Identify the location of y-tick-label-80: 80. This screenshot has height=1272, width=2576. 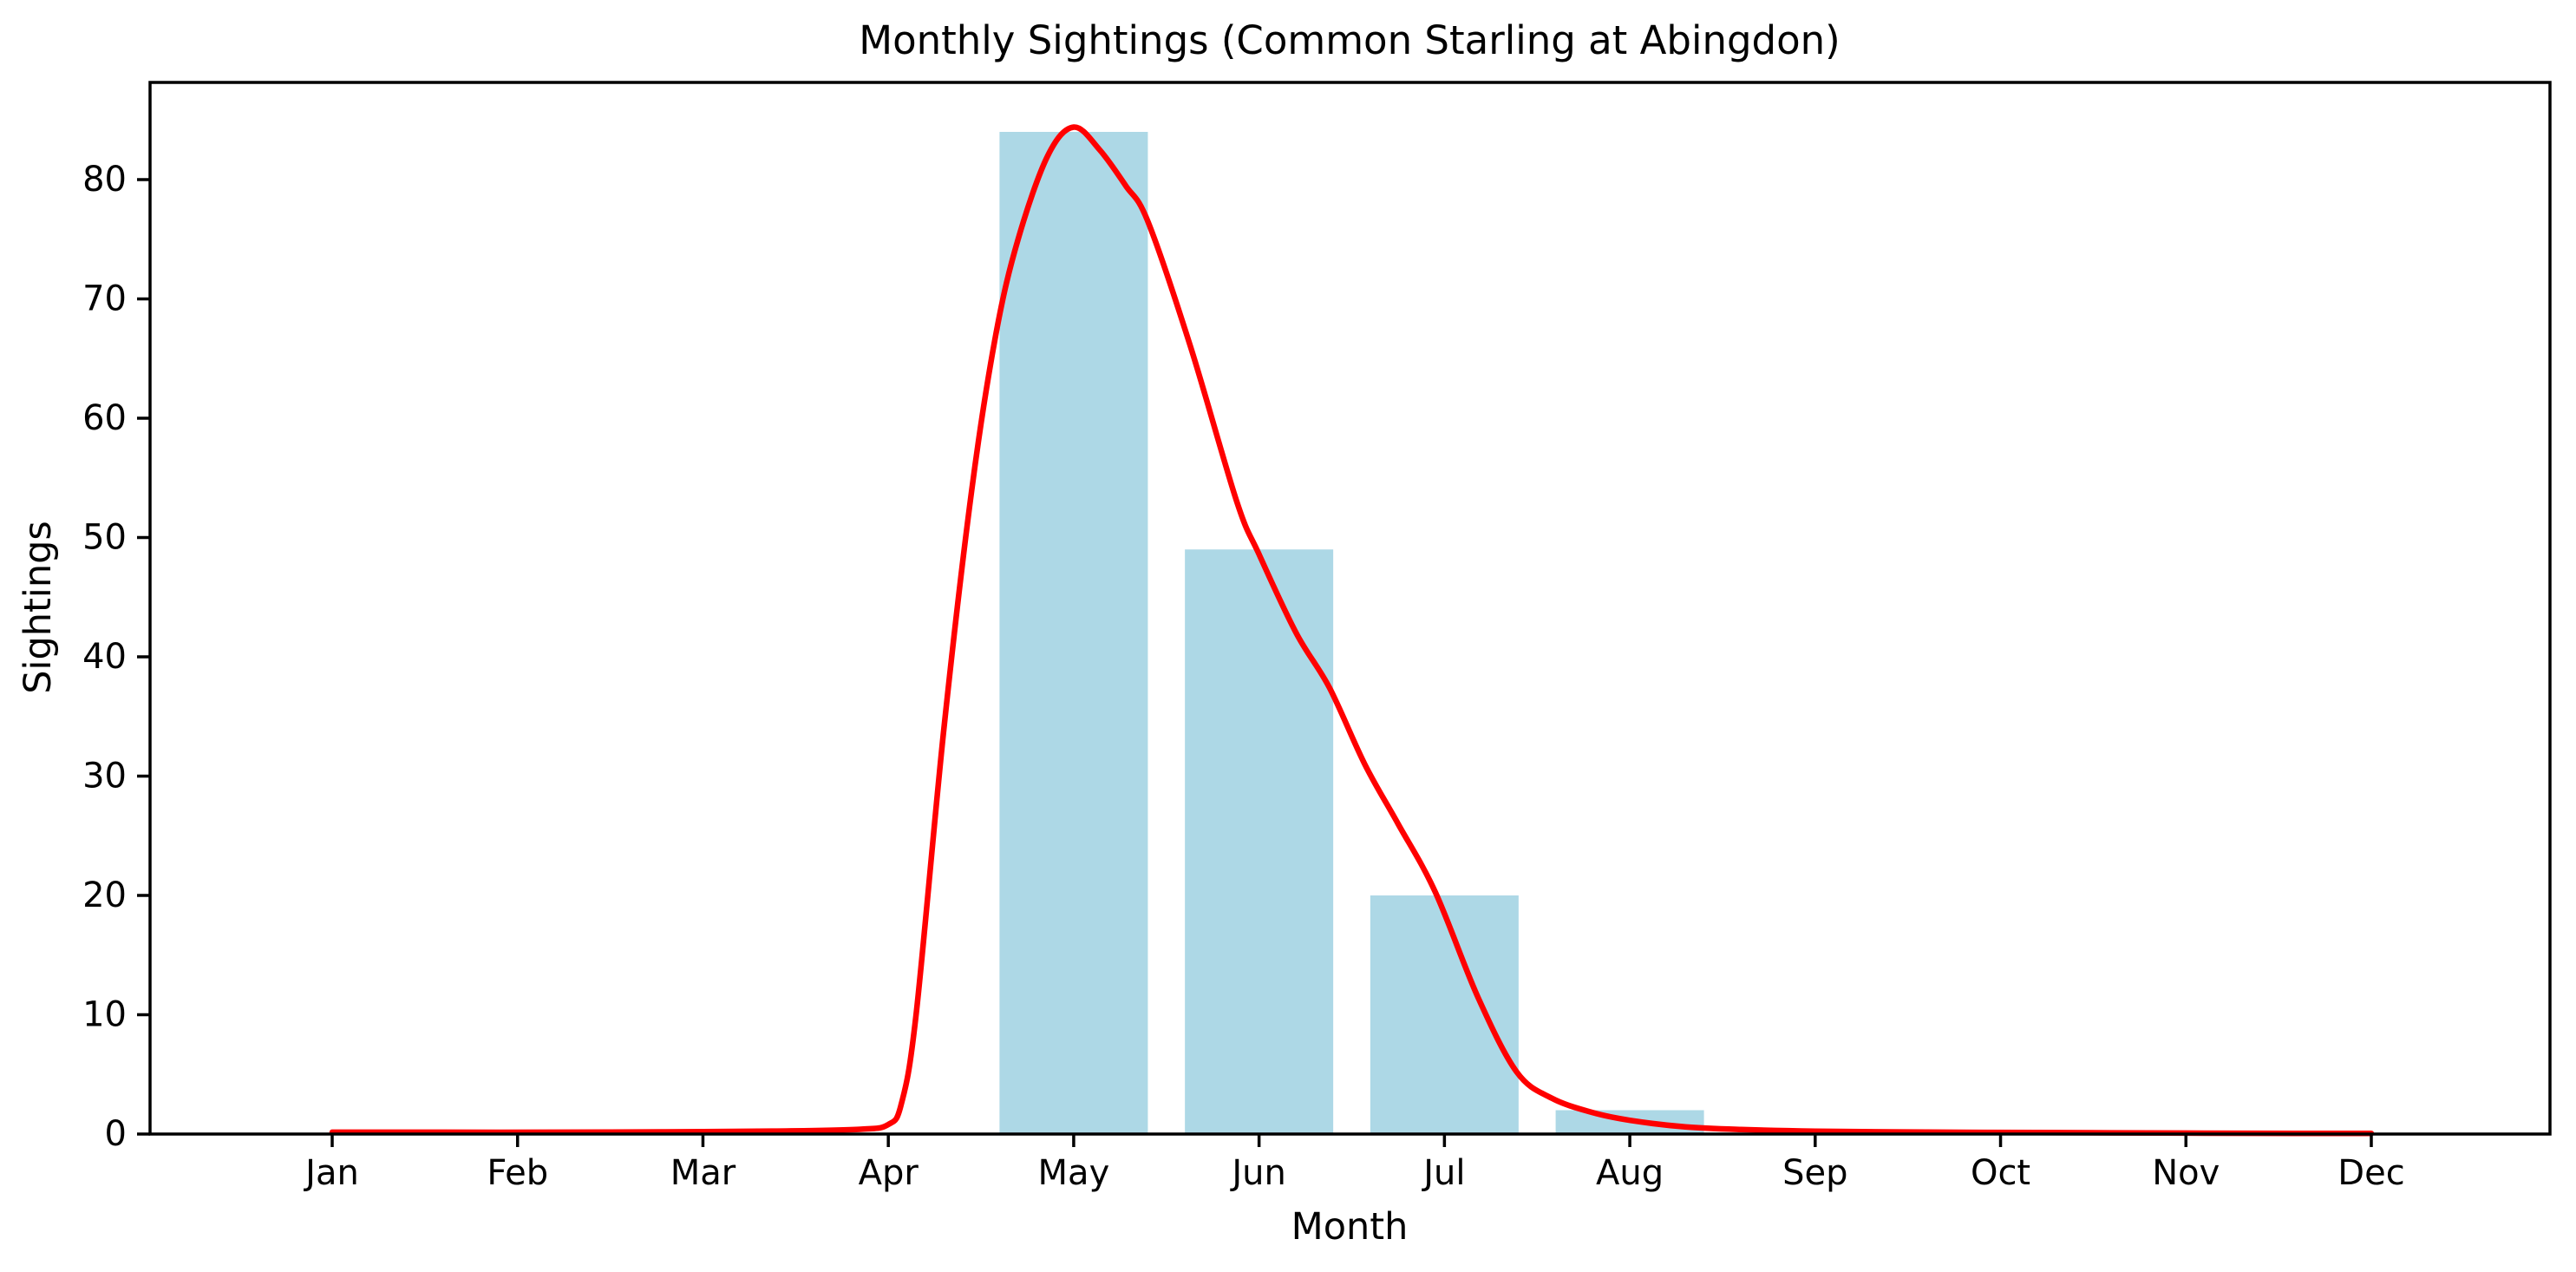
(104, 180).